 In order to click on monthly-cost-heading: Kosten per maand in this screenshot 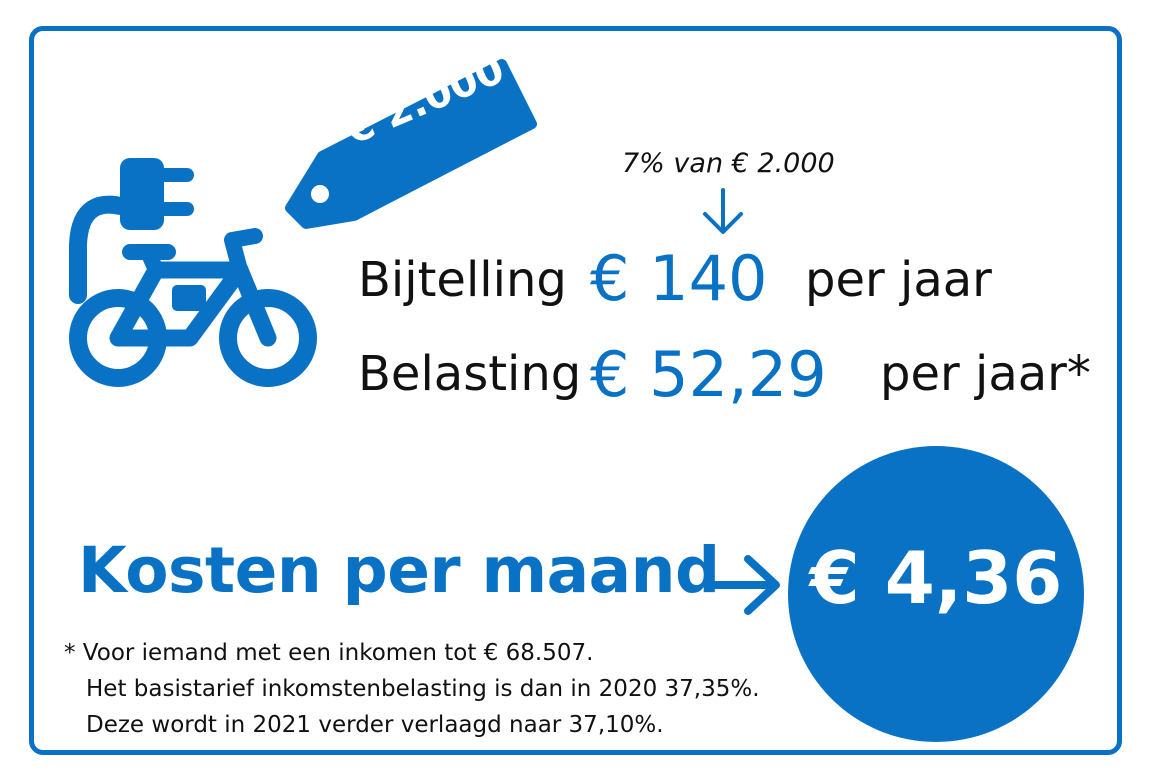, I will do `click(399, 570)`.